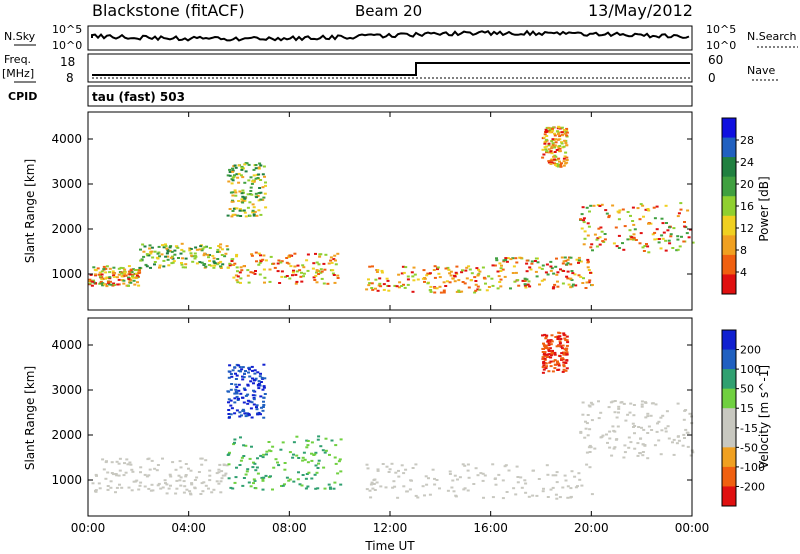 This screenshot has width=800, height=554. I want to click on y-tick-label: 4000, so click(66, 345).